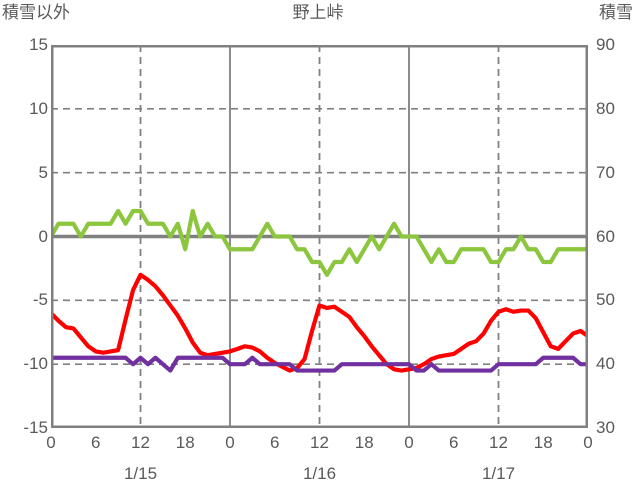  What do you see at coordinates (605, 427) in the screenshot?
I see `right-axis-tick: 30` at bounding box center [605, 427].